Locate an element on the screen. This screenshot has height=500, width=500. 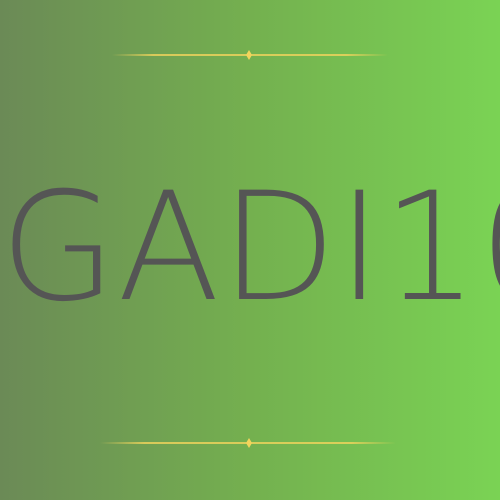
top-divider-ornament is located at coordinates (250, 55).